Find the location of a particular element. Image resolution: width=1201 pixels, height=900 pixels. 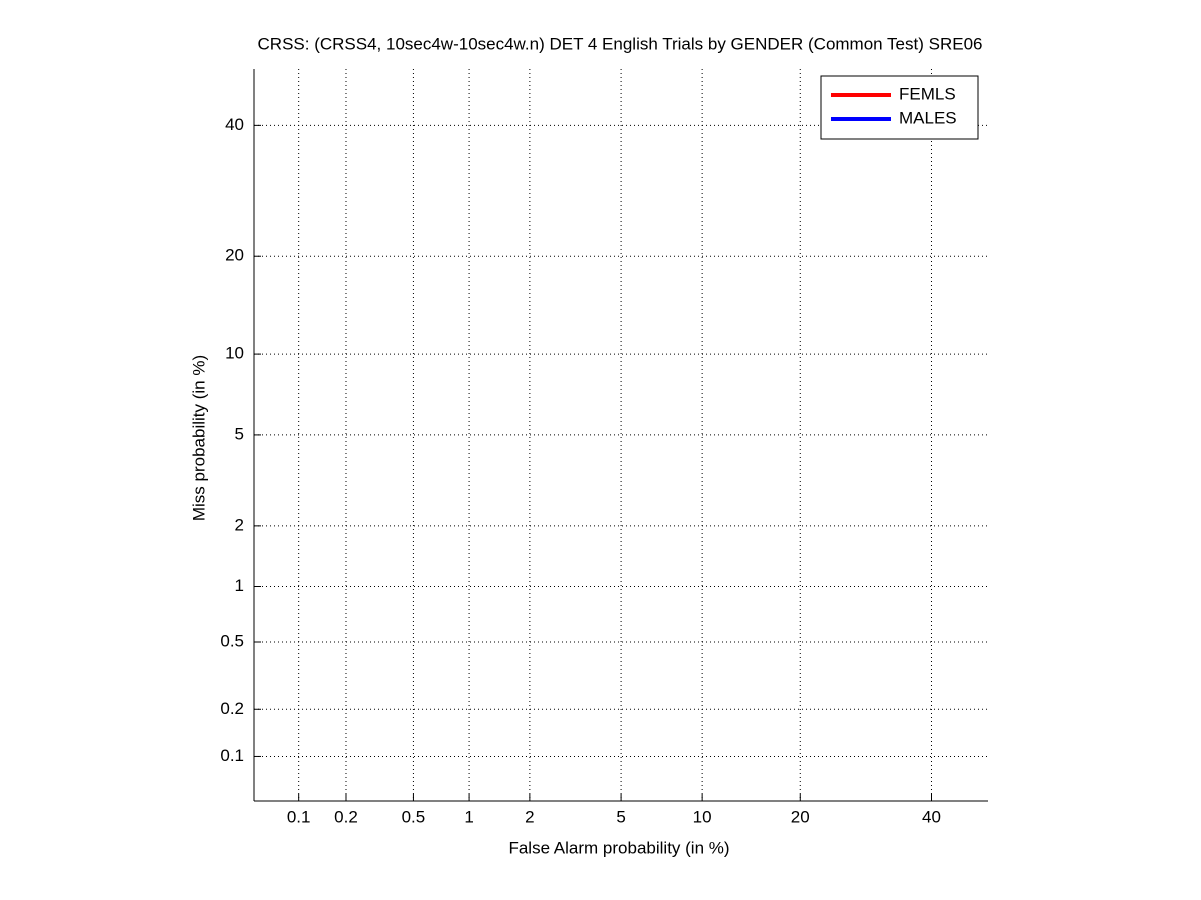

y-tick-label: 5 is located at coordinates (239, 433).